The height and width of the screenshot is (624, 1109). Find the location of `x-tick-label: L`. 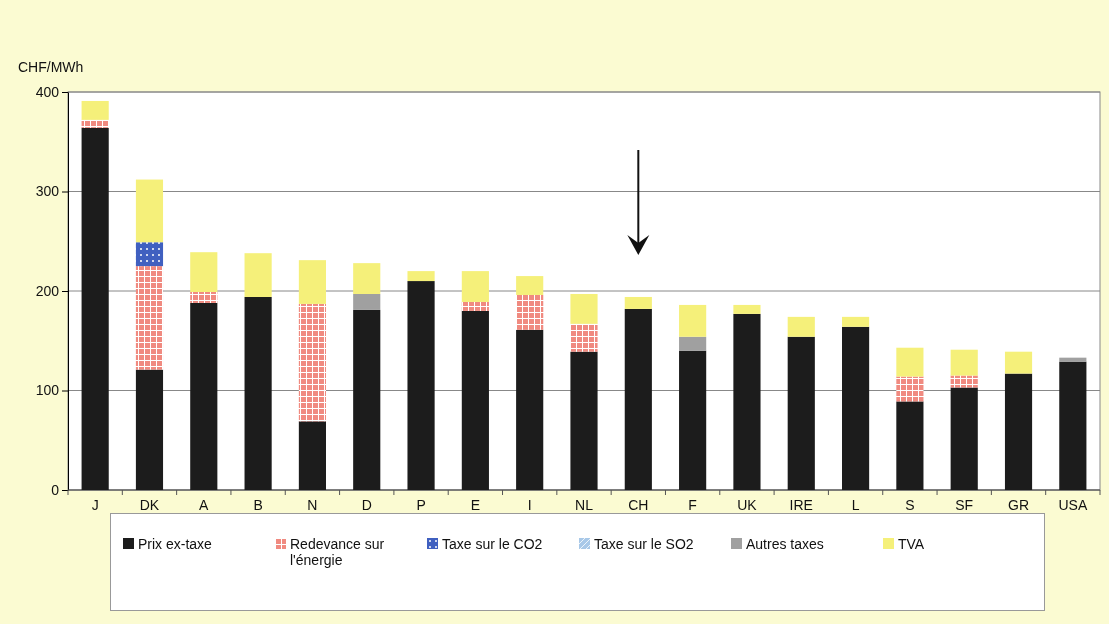

x-tick-label: L is located at coordinates (855, 504).